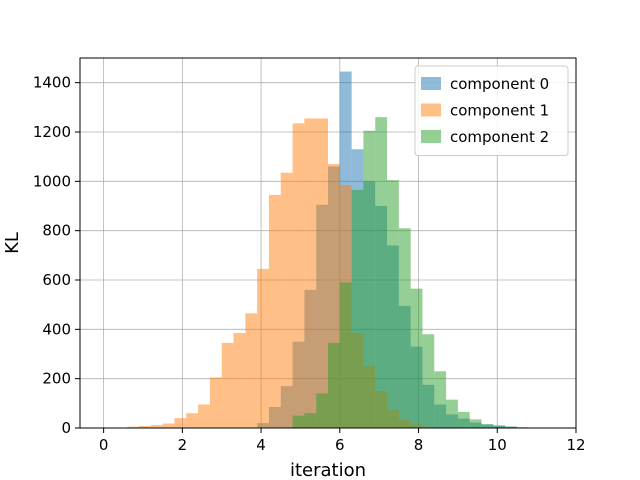 This screenshot has width=640, height=480. I want to click on legend: component 0 component 1 component 2, so click(491, 110).